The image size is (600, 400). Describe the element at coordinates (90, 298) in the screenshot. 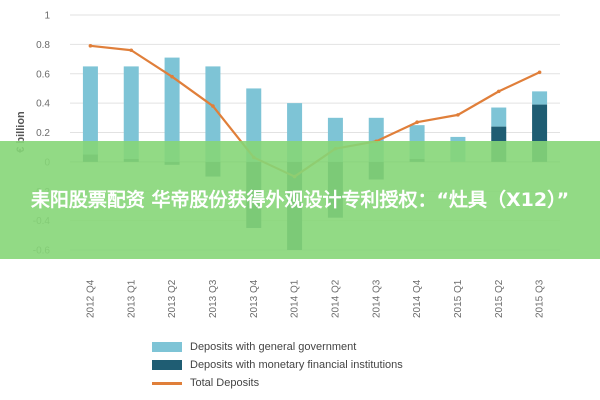

I see `x-tick-label: 2012 Q4` at that location.